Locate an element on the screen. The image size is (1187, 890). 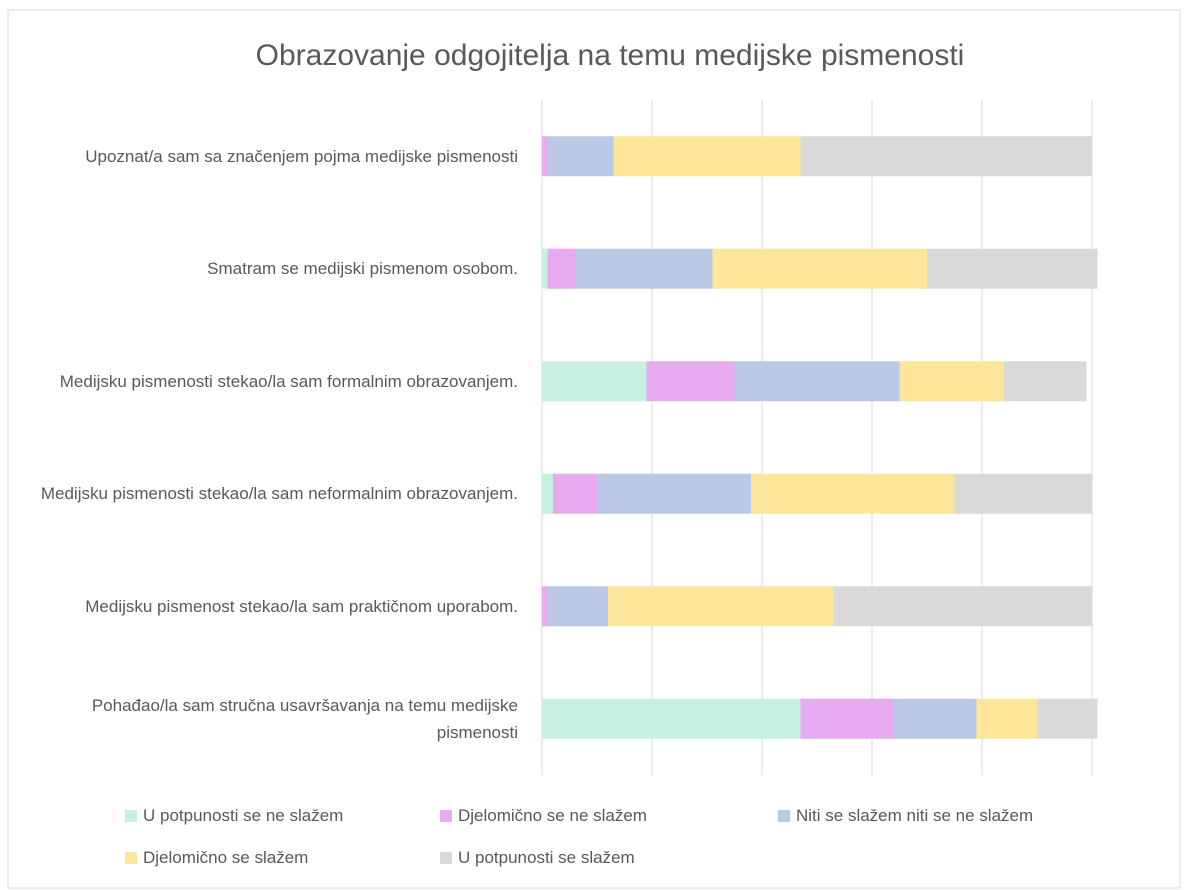
legend-label: Djelomično se ne slažem is located at coordinates (552, 815).